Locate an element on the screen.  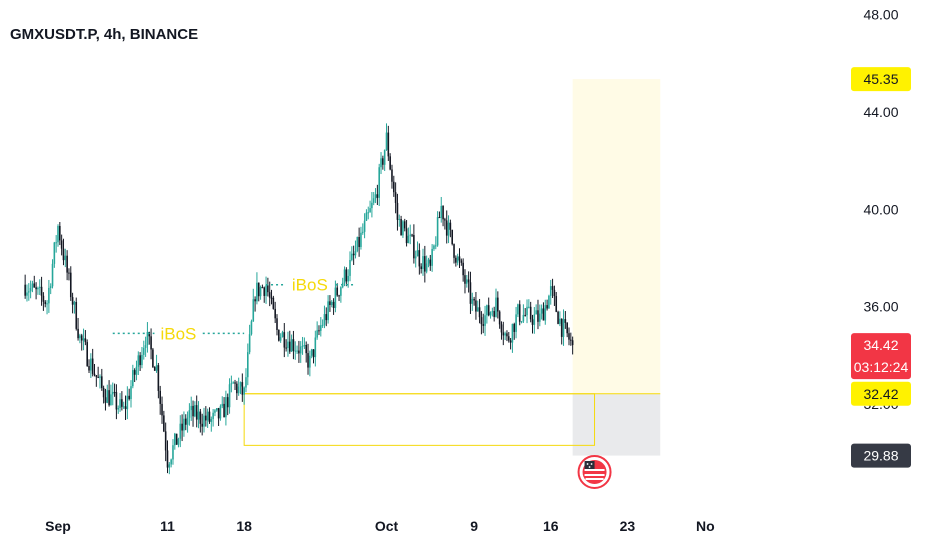
x-axis: Sep 11 18 Oct 9 16 23 No is located at coordinates (380, 526).